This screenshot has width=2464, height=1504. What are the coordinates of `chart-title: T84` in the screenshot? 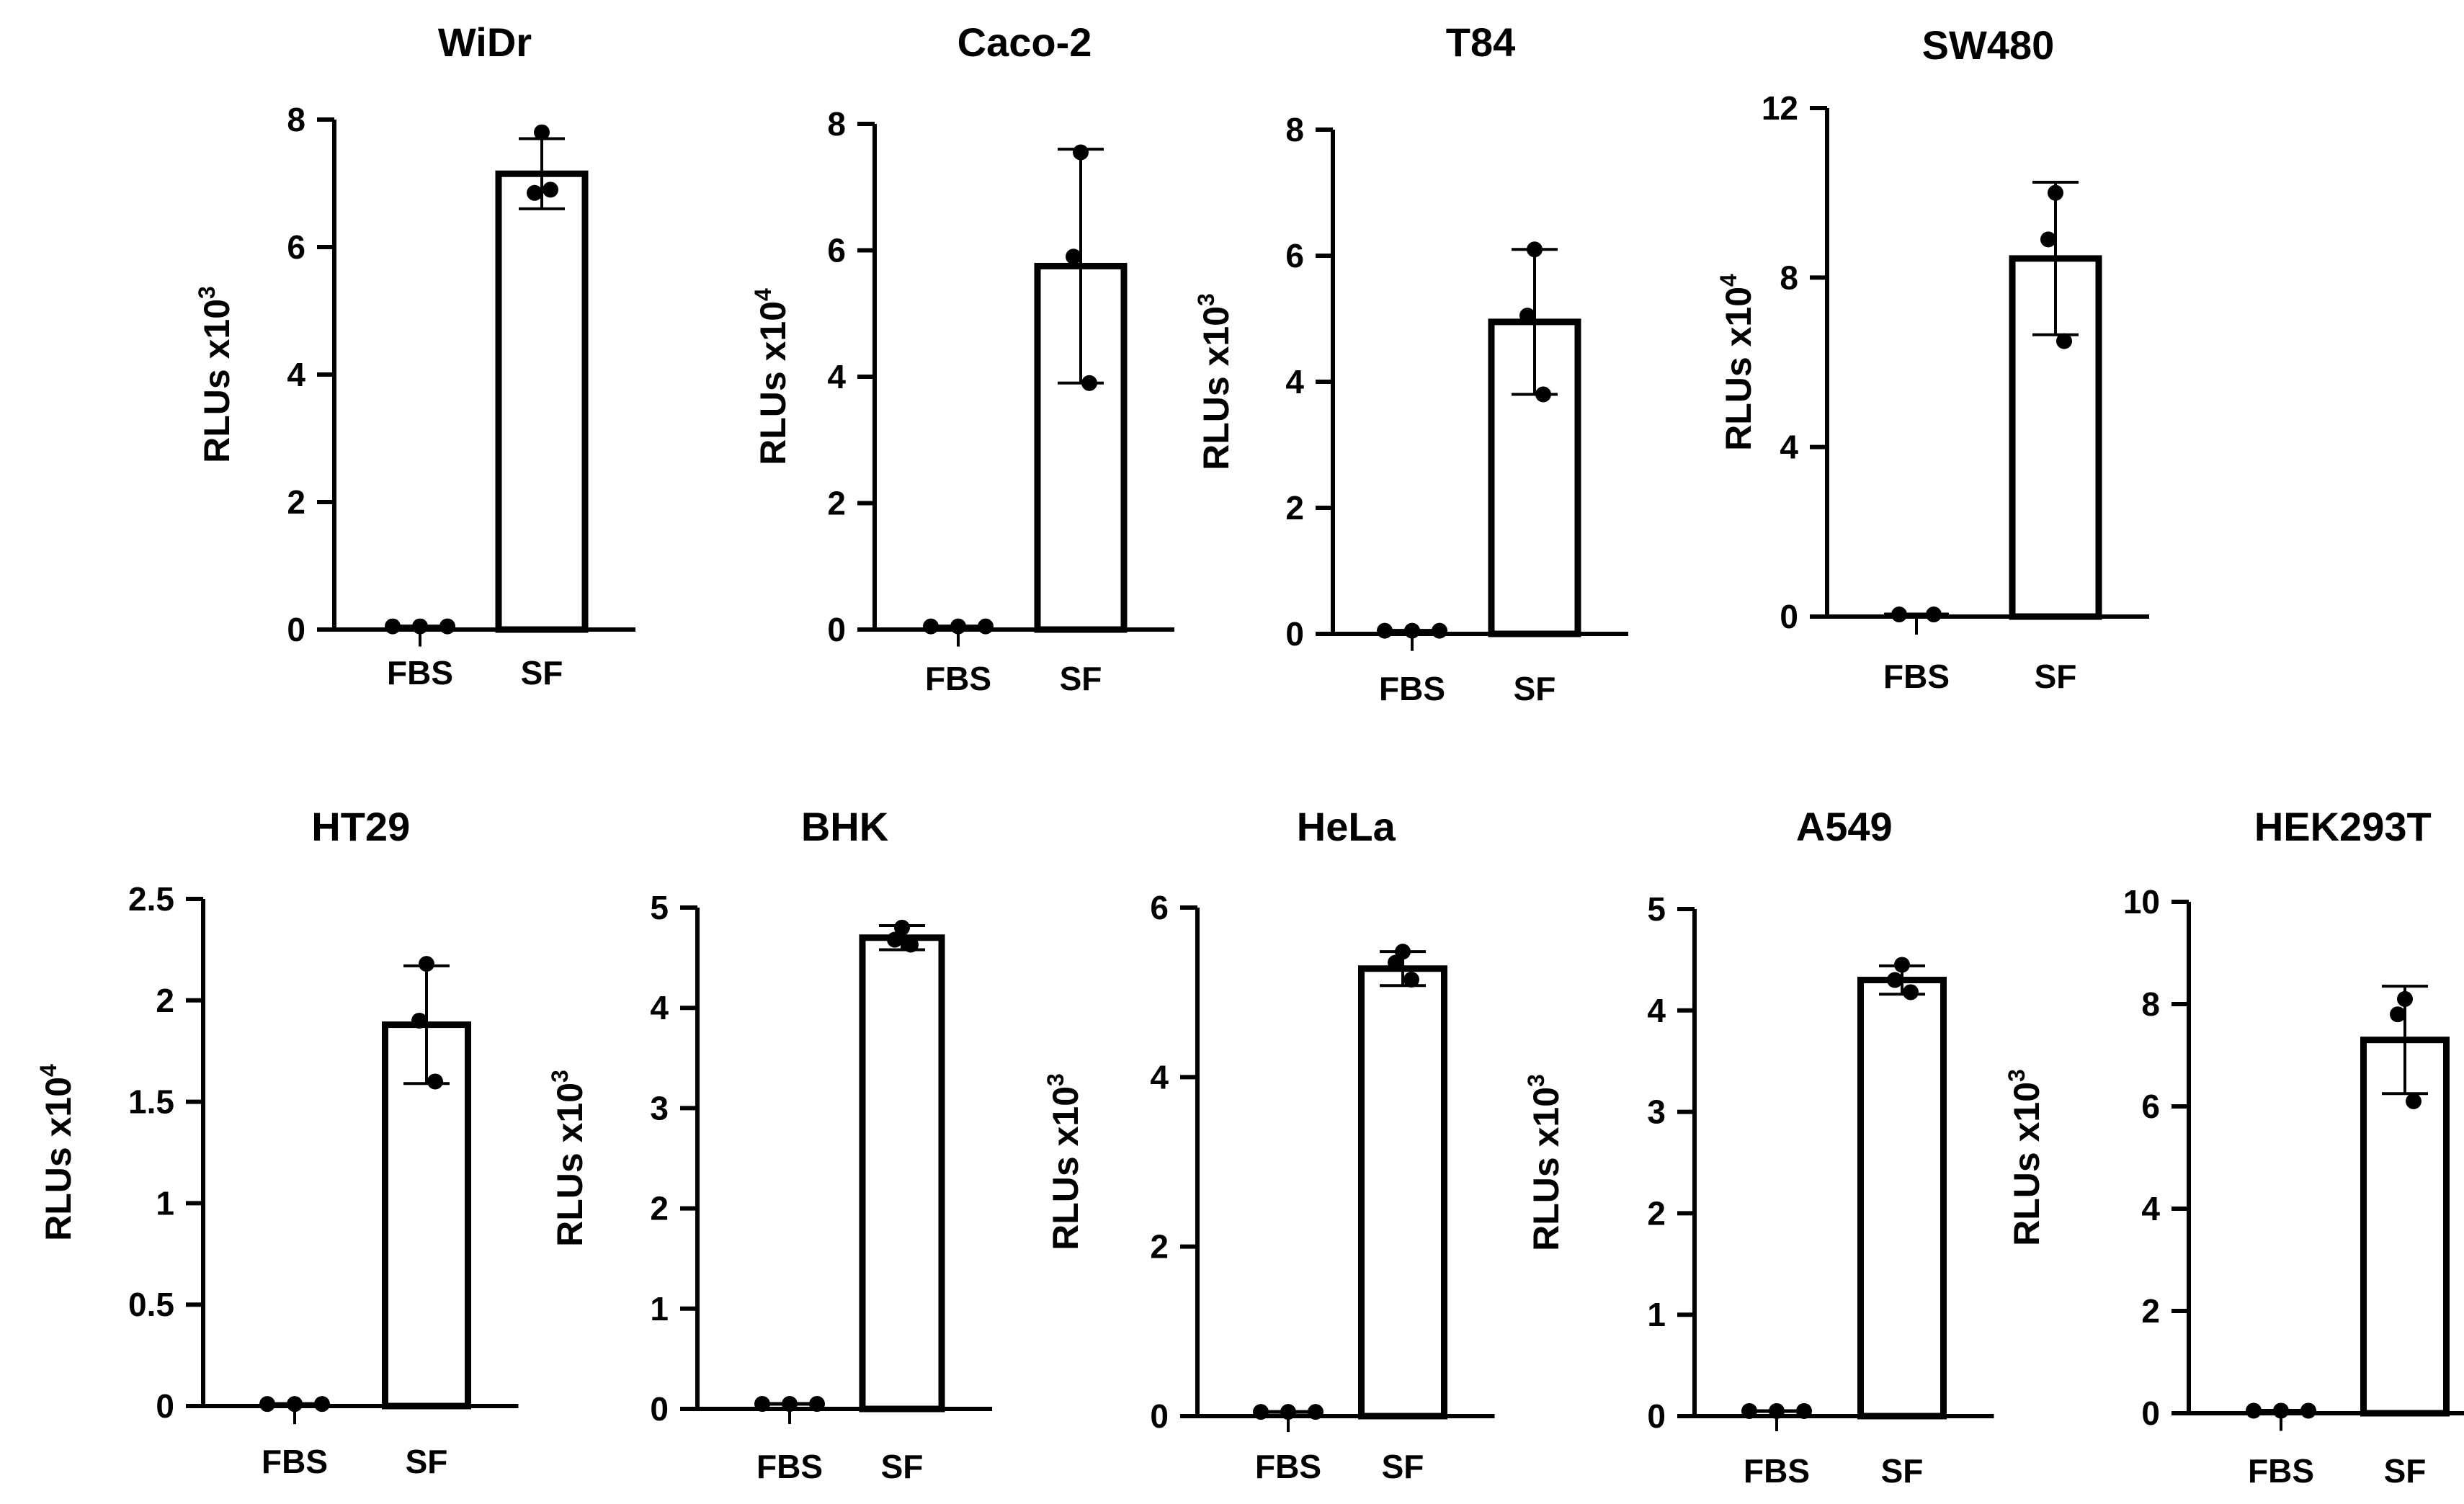 It's located at (1481, 42).